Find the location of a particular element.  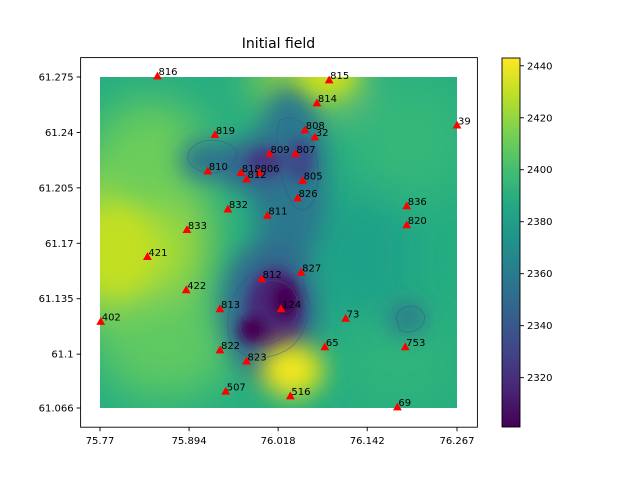

station-marker: 836 is located at coordinates (414, 203).